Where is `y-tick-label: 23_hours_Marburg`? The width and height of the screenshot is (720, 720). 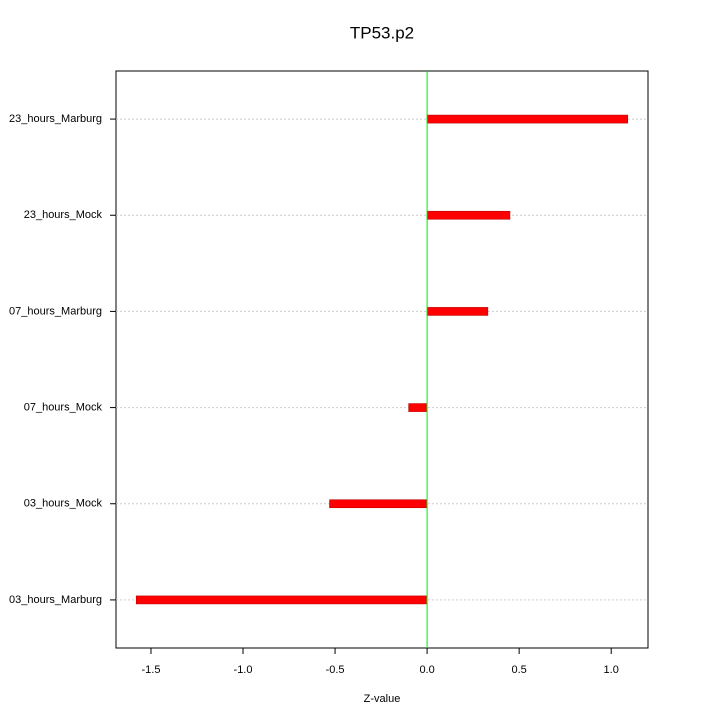
y-tick-label: 23_hours_Marburg is located at coordinates (55, 119).